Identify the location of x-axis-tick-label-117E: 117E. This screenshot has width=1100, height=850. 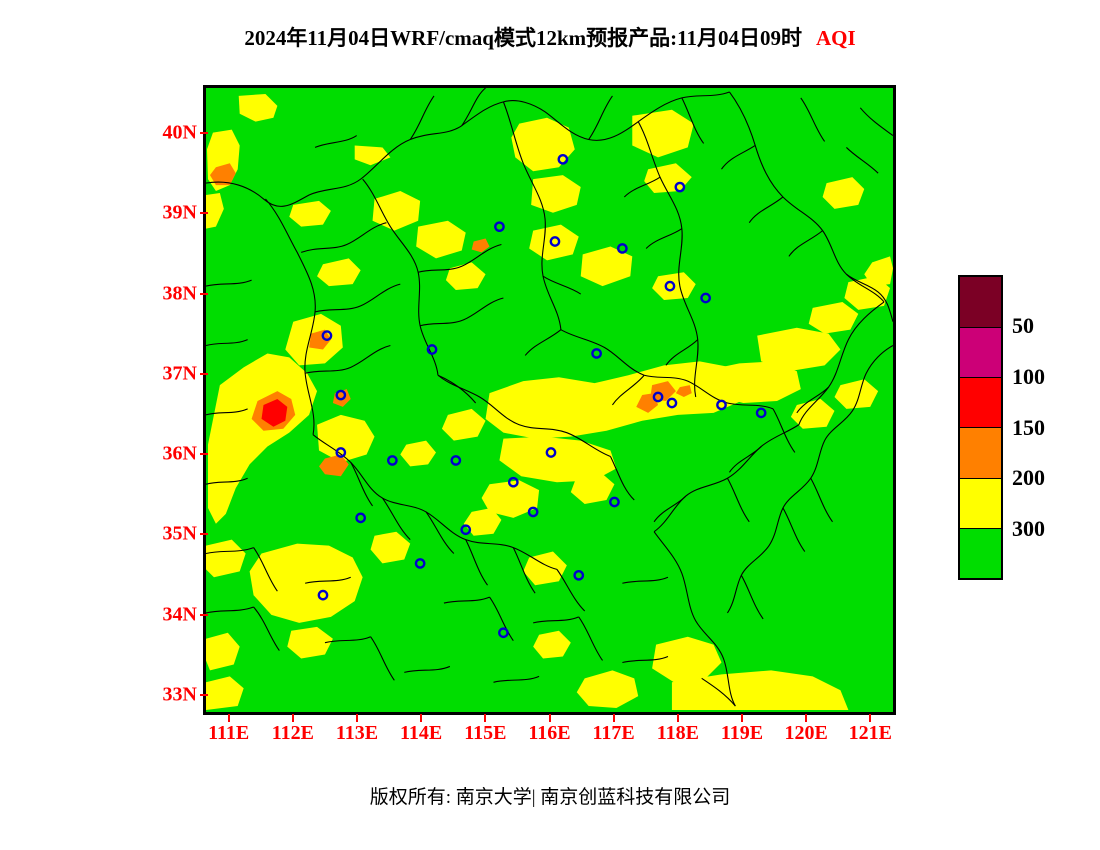
(613, 733).